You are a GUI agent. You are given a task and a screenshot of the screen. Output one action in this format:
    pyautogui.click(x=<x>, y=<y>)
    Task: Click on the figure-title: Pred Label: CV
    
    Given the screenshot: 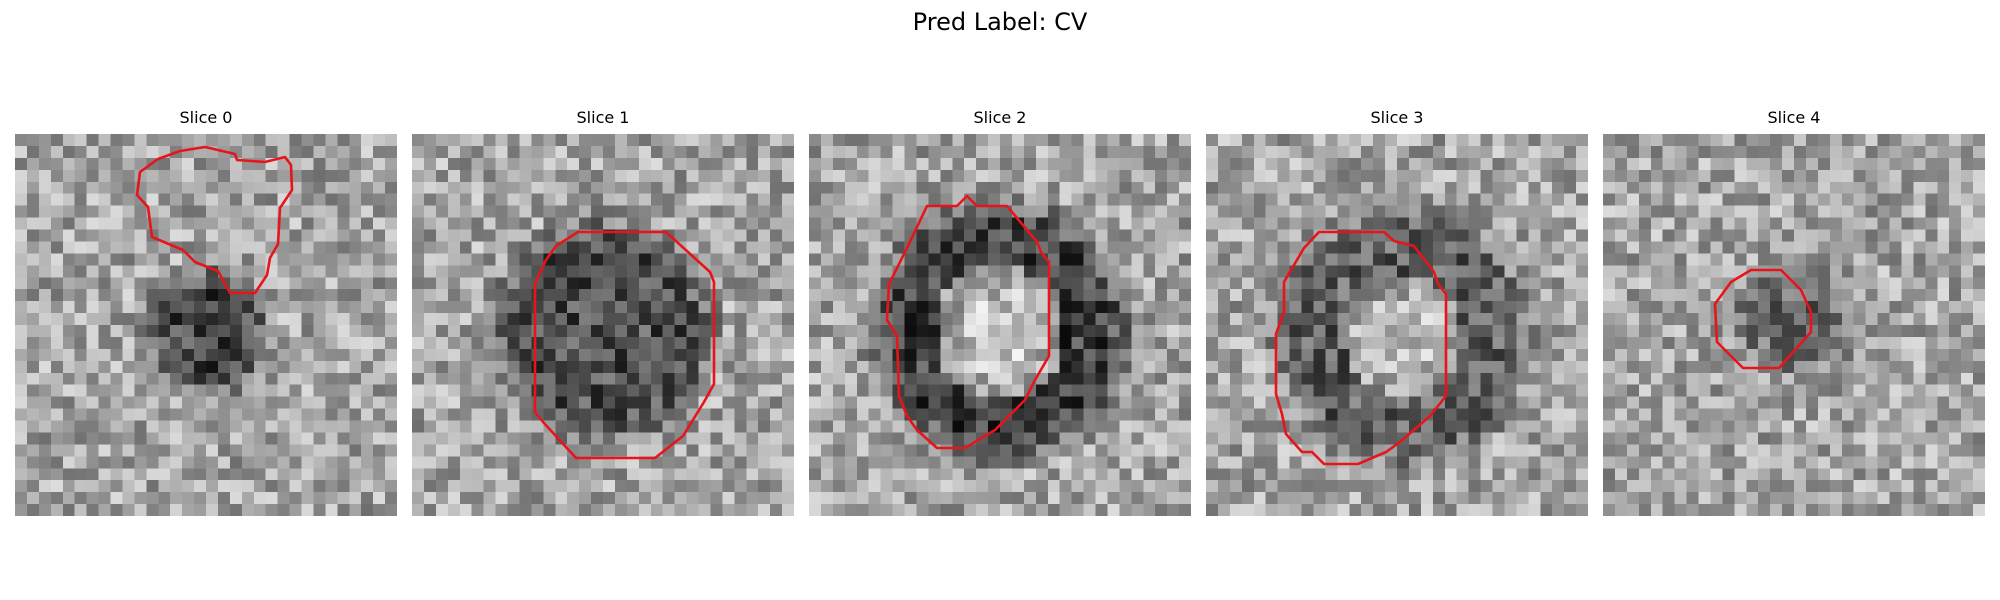 What is the action you would take?
    pyautogui.click(x=1000, y=22)
    